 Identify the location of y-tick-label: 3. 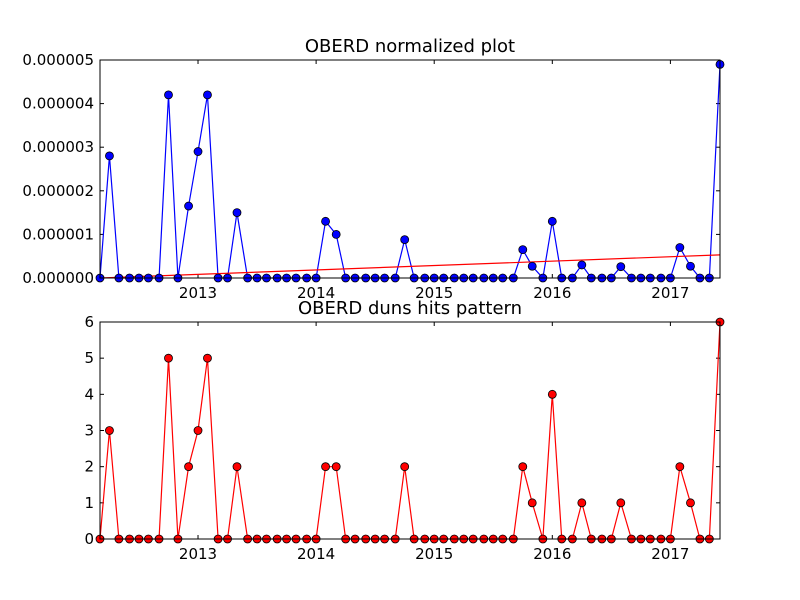
(89, 431).